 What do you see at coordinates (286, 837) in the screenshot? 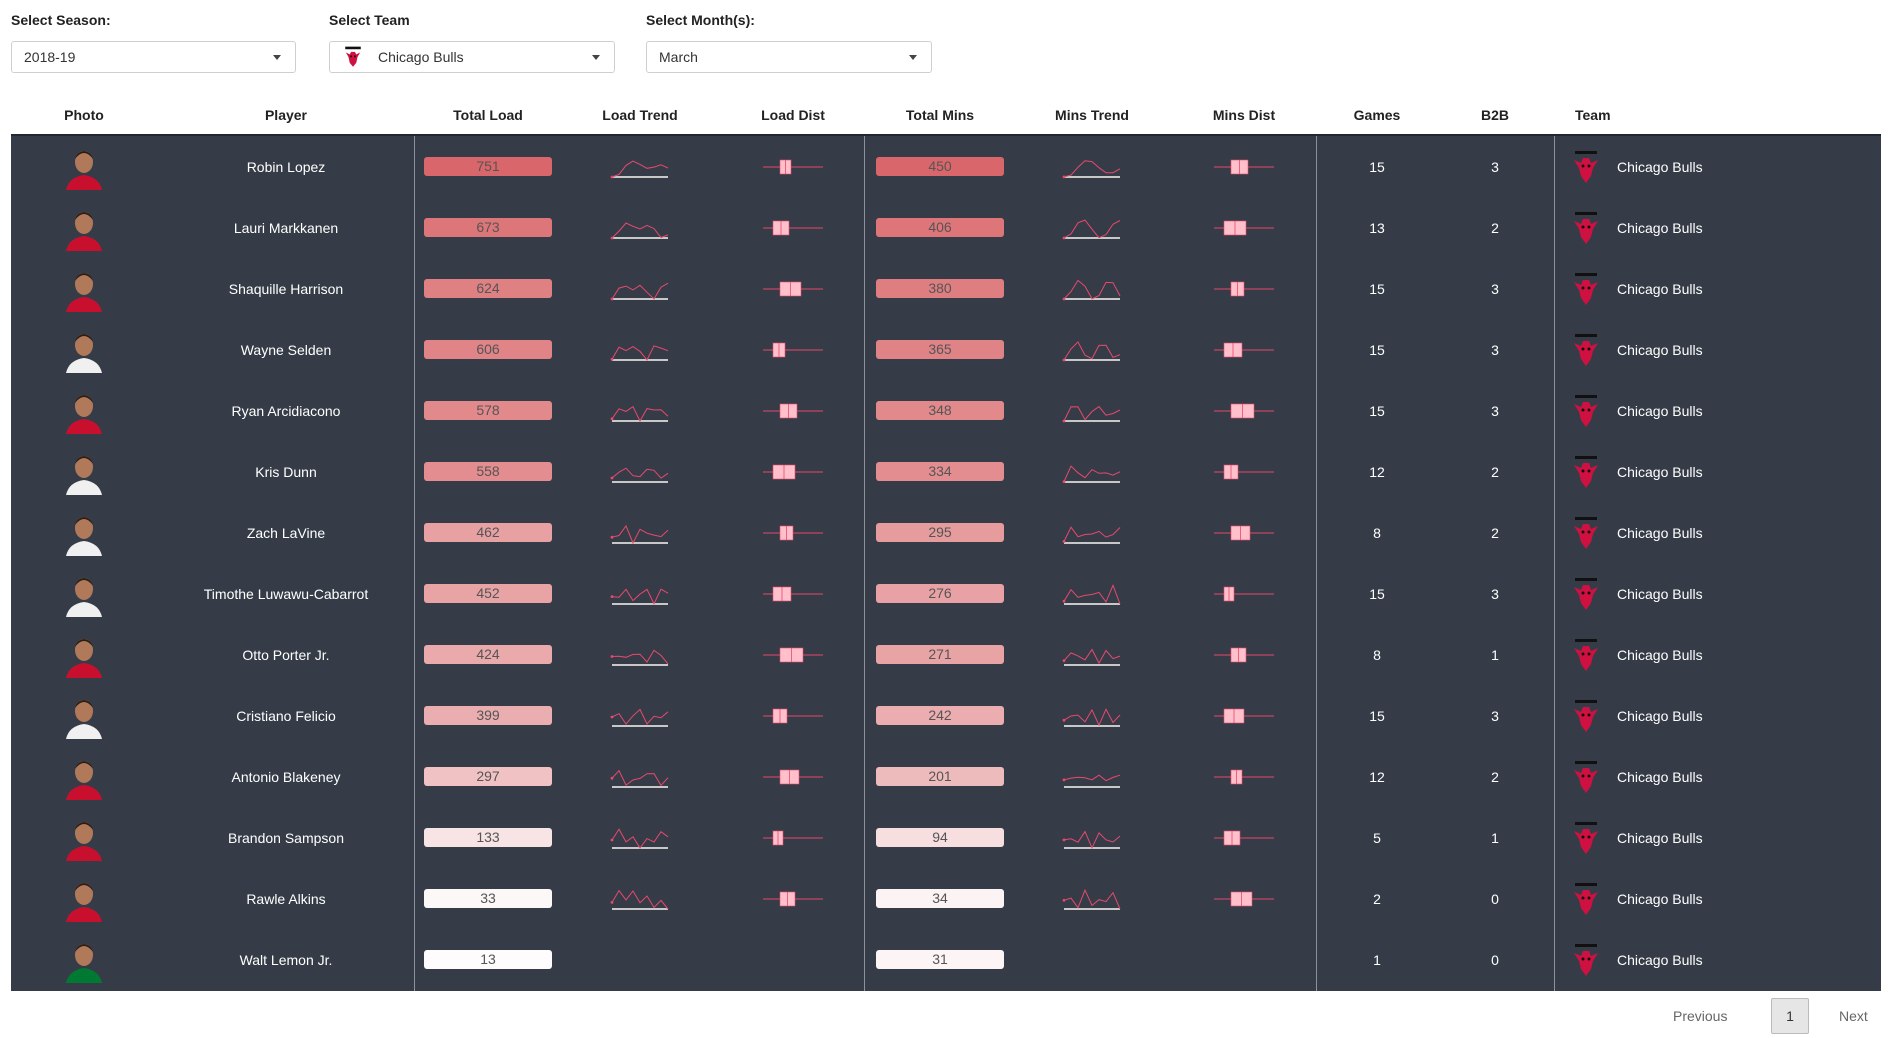
I see `player-name: Brandon Sampson` at bounding box center [286, 837].